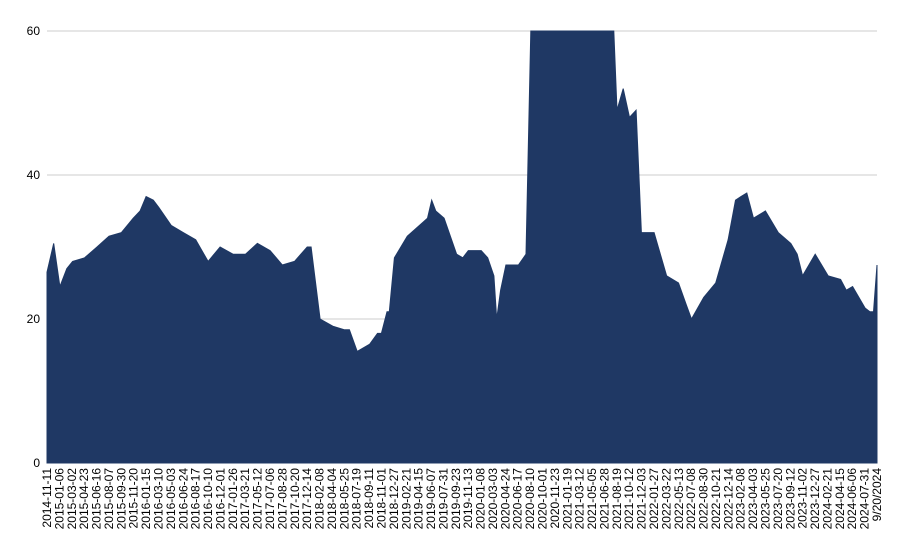 The image size is (900, 547). I want to click on x-tick-label: 2018-02-08, so click(320, 499).